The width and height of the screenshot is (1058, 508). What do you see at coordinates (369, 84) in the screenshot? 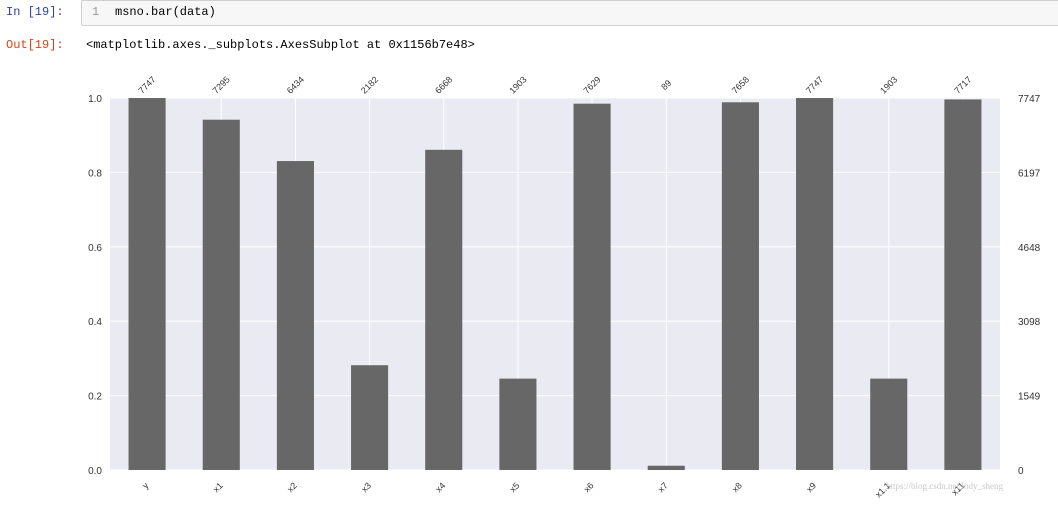
I see `bar-count-label: 2182` at bounding box center [369, 84].